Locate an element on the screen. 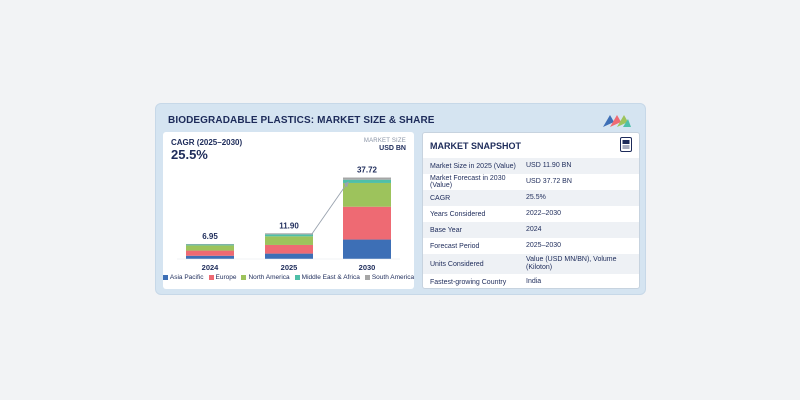  growth-arrow-head is located at coordinates (346, 184).